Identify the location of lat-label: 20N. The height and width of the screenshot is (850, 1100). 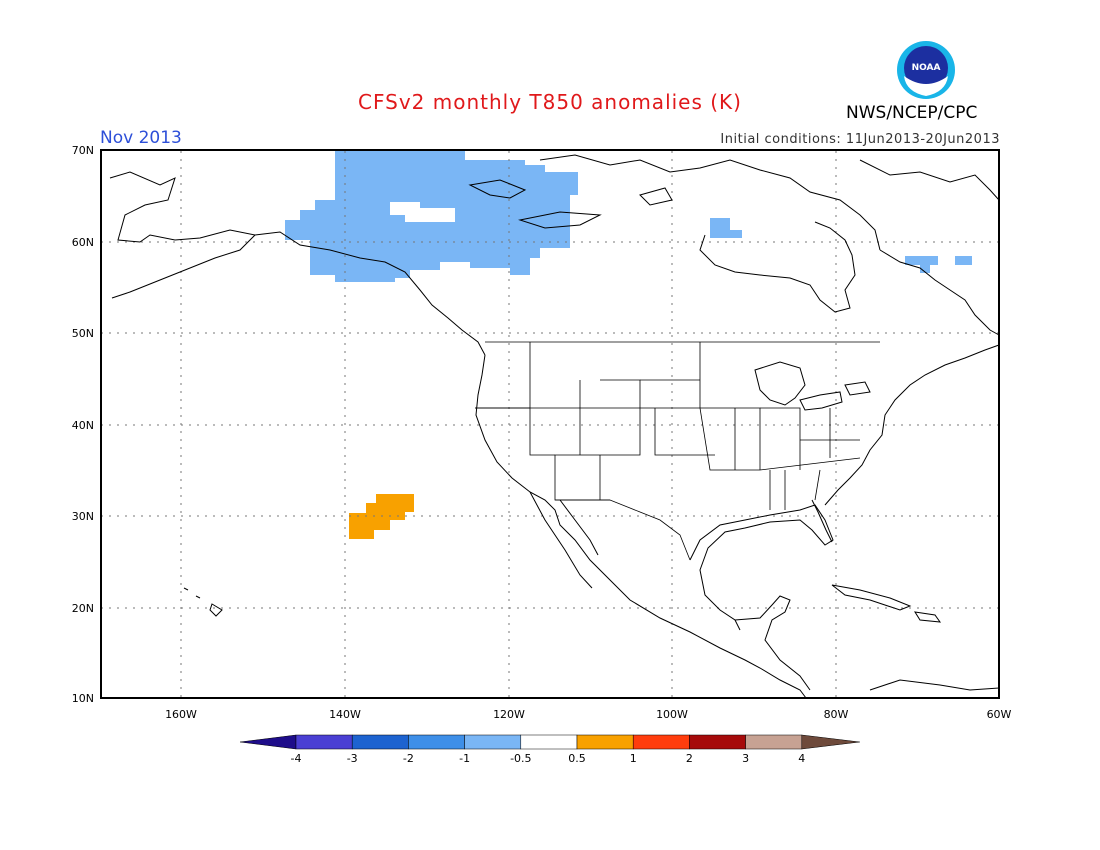
(83, 608).